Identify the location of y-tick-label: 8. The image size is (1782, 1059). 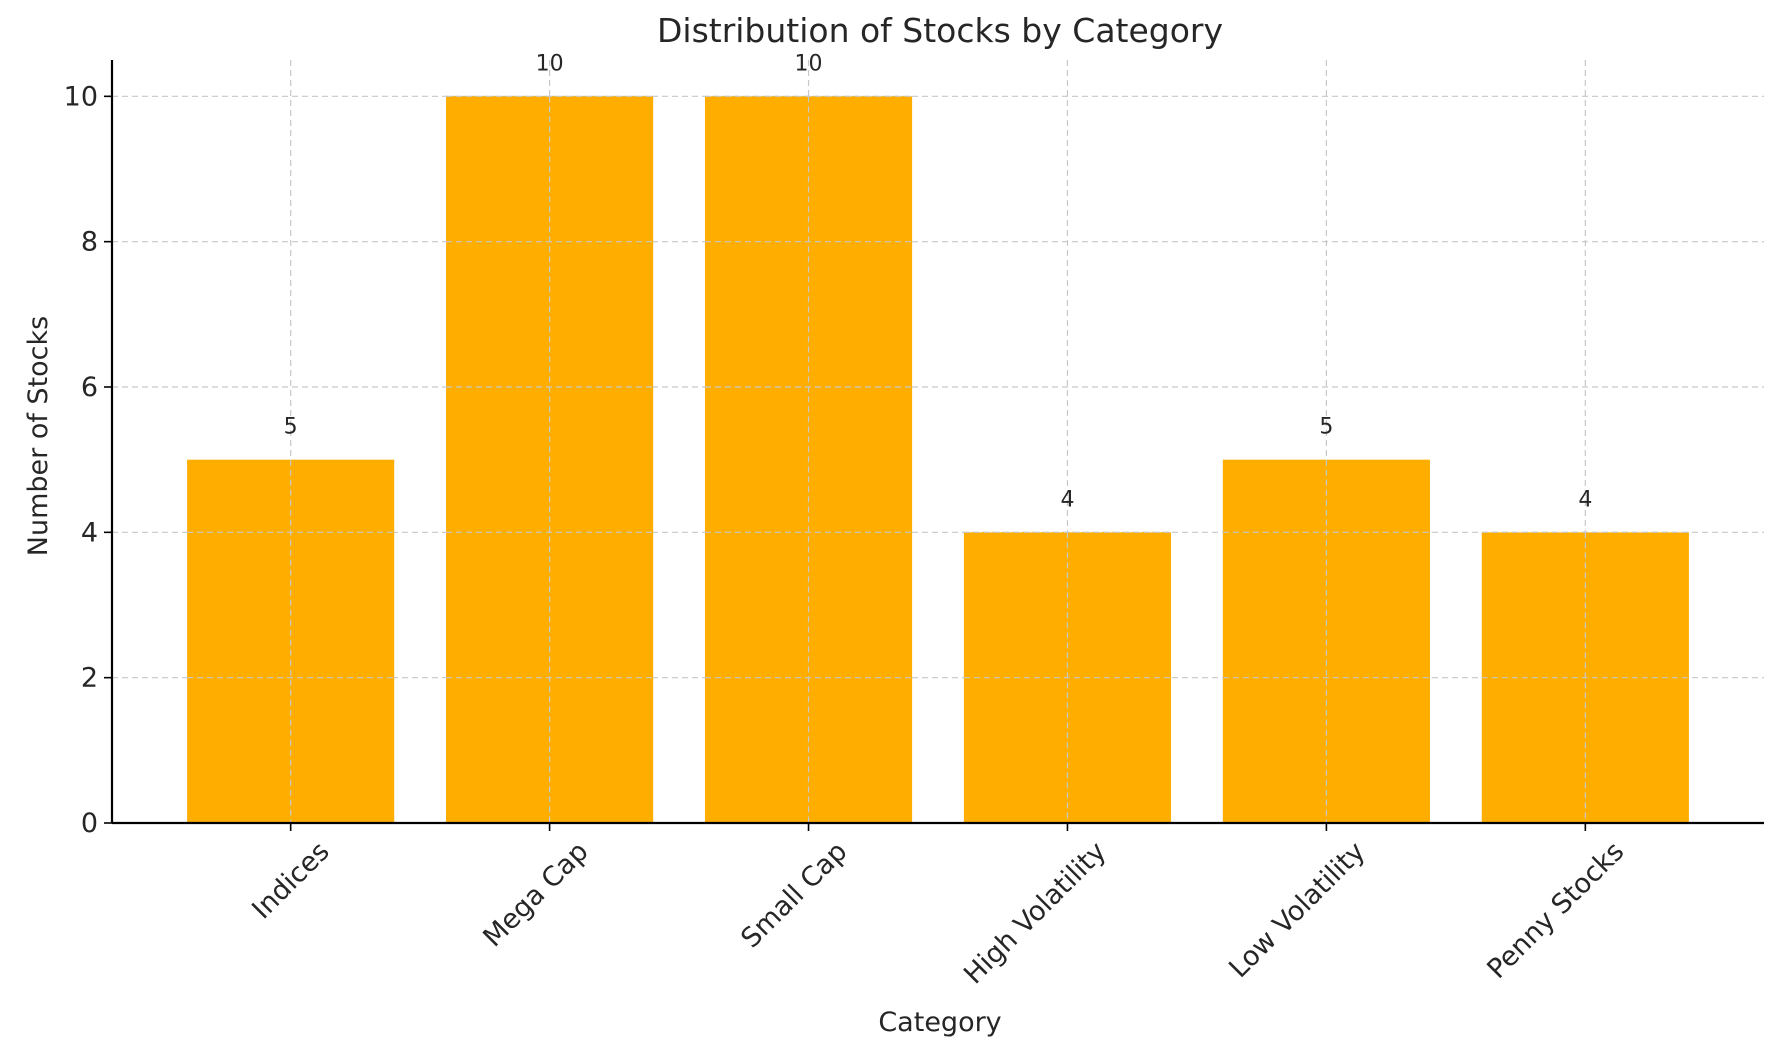
(89, 242).